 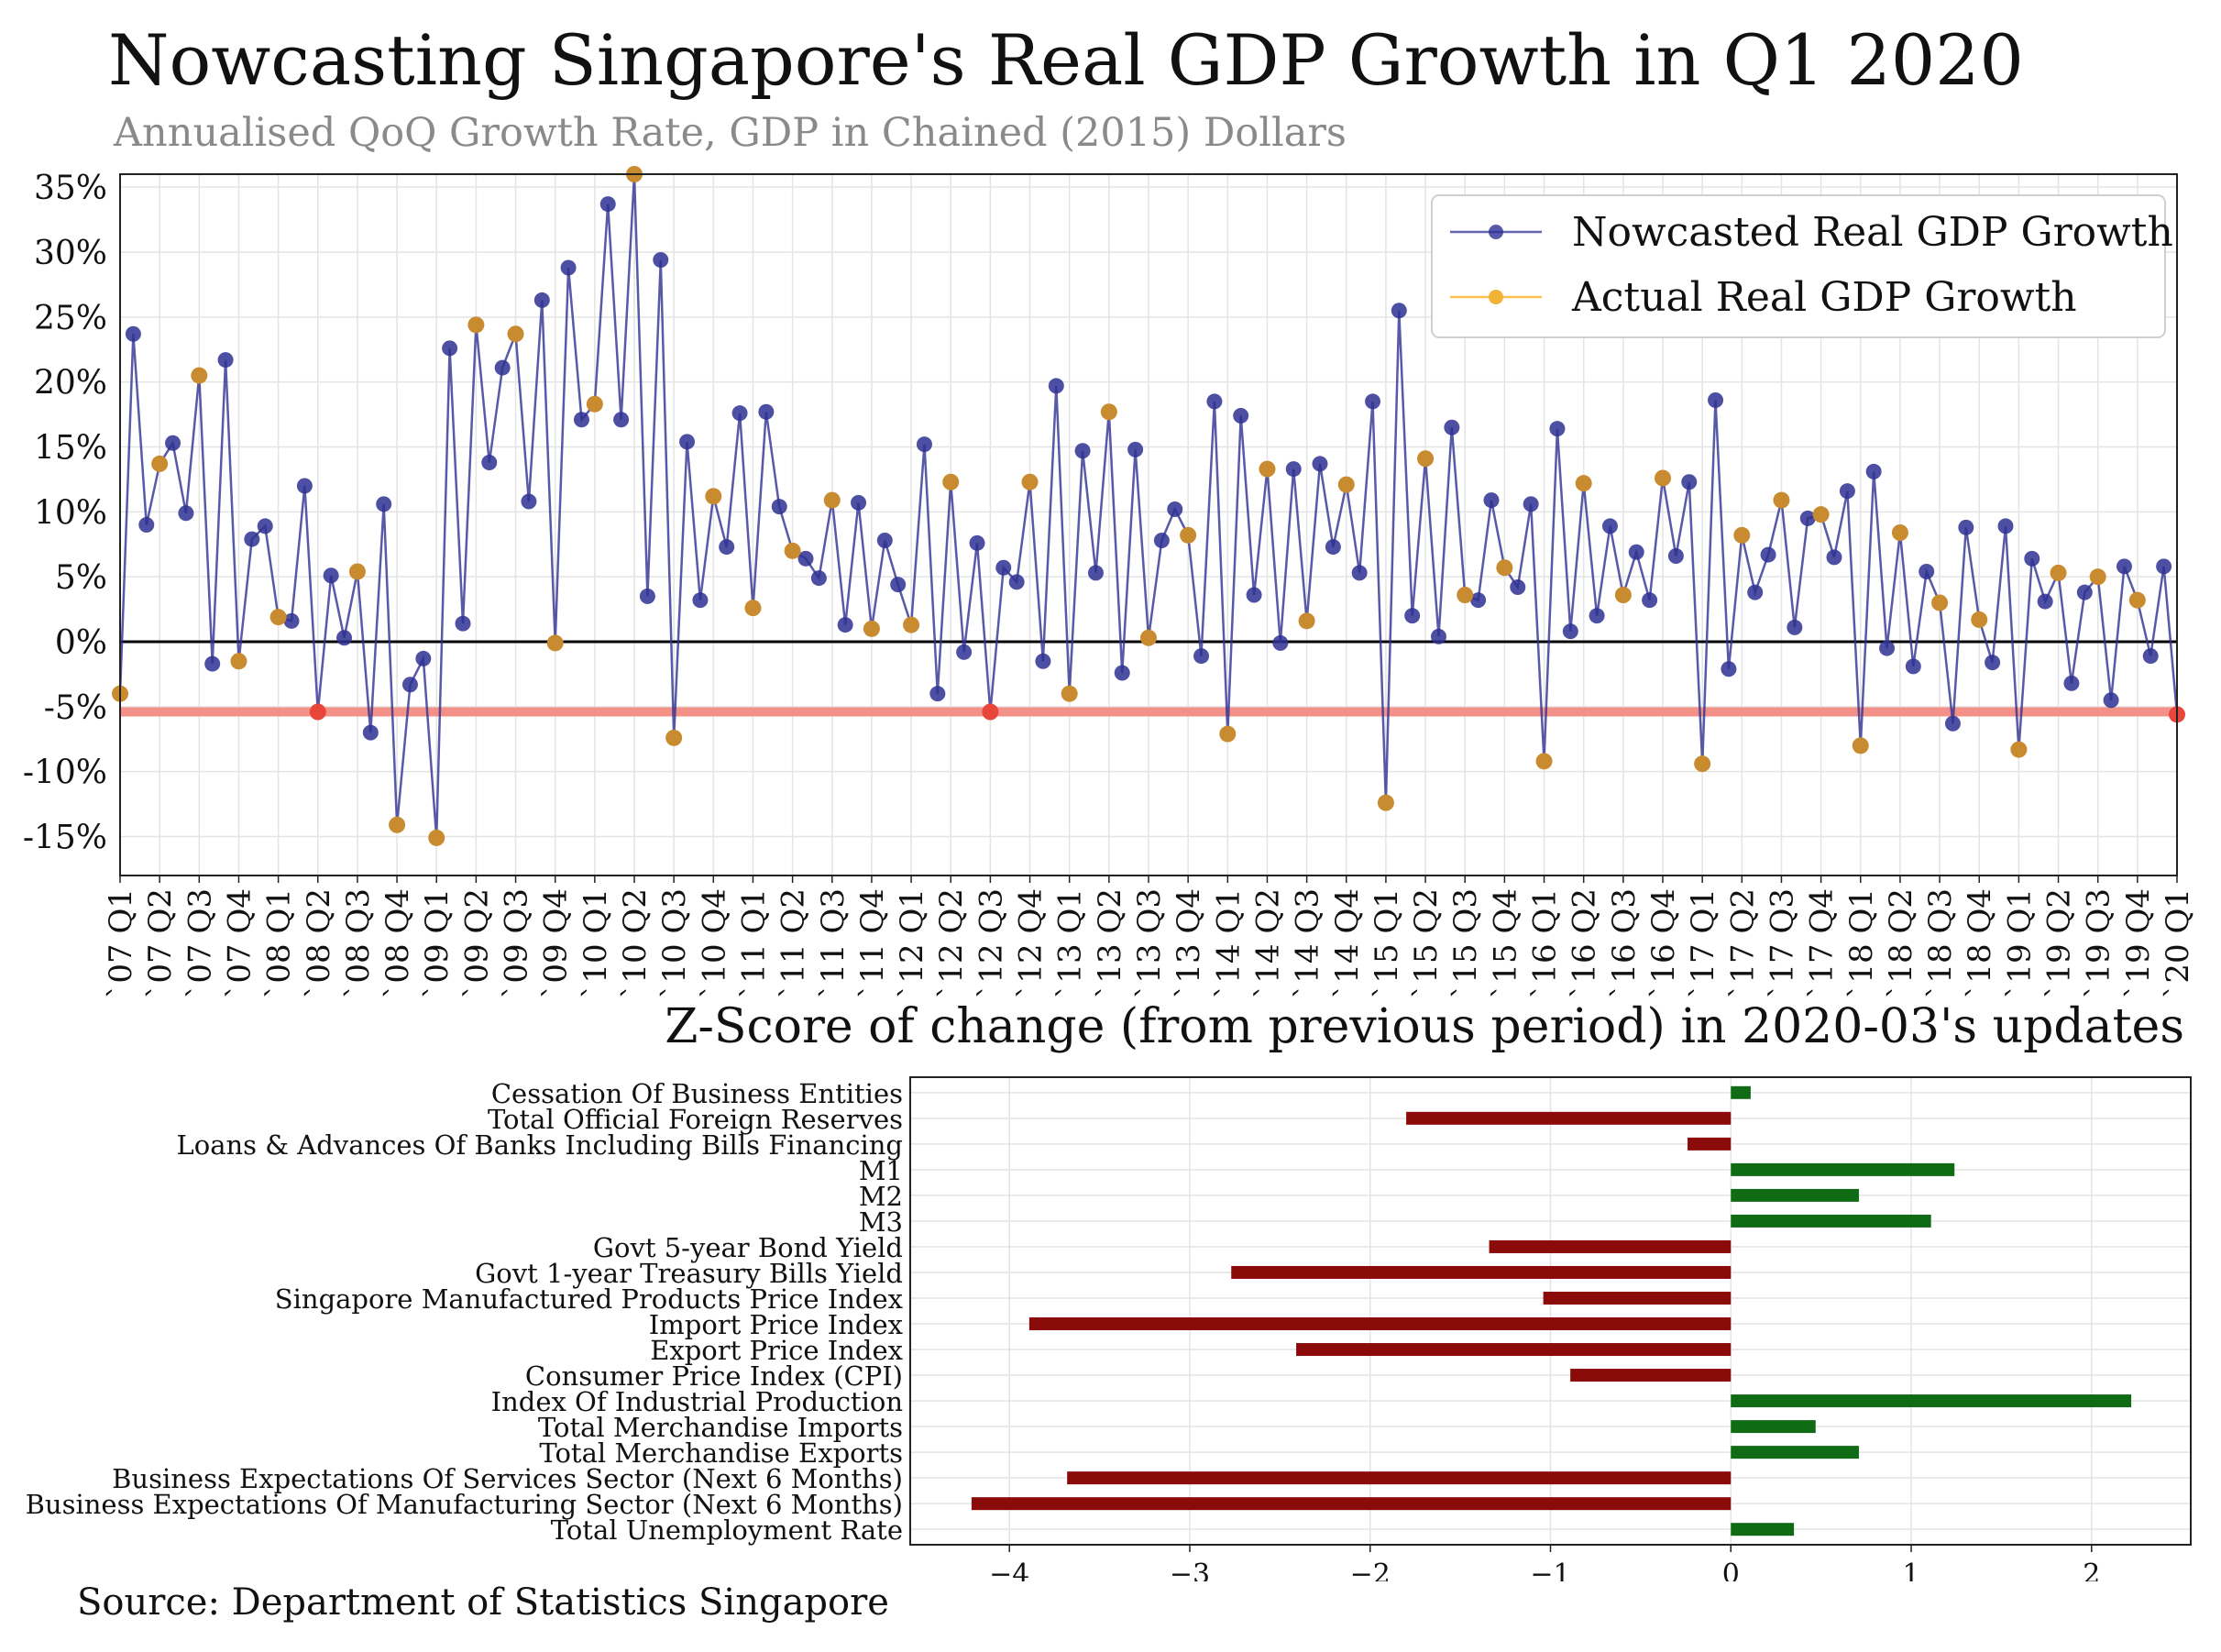 What do you see at coordinates (1426, 943) in the screenshot?
I see `x-tick-label: `15 Q2` at bounding box center [1426, 943].